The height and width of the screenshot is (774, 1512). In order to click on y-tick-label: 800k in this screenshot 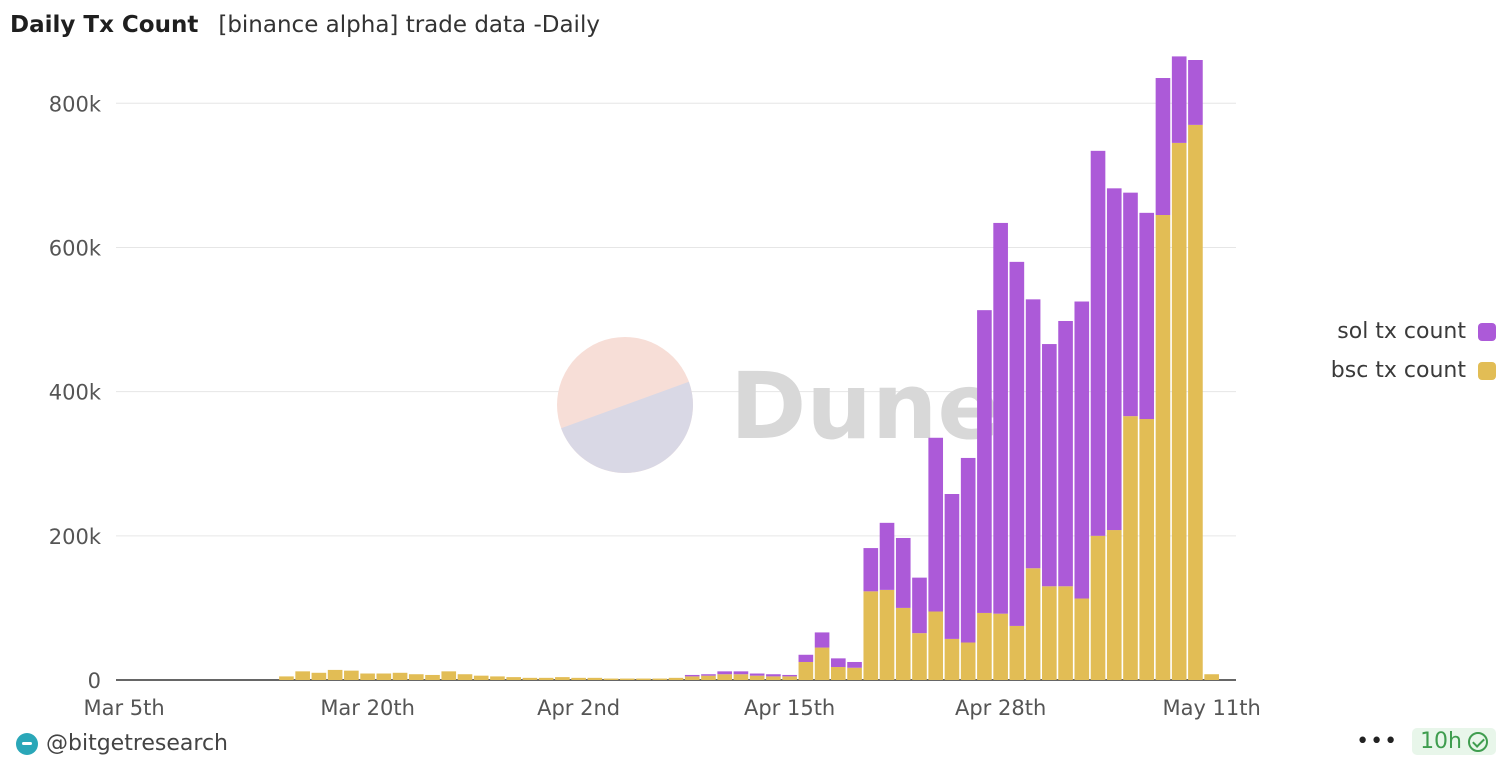, I will do `click(75, 104)`.